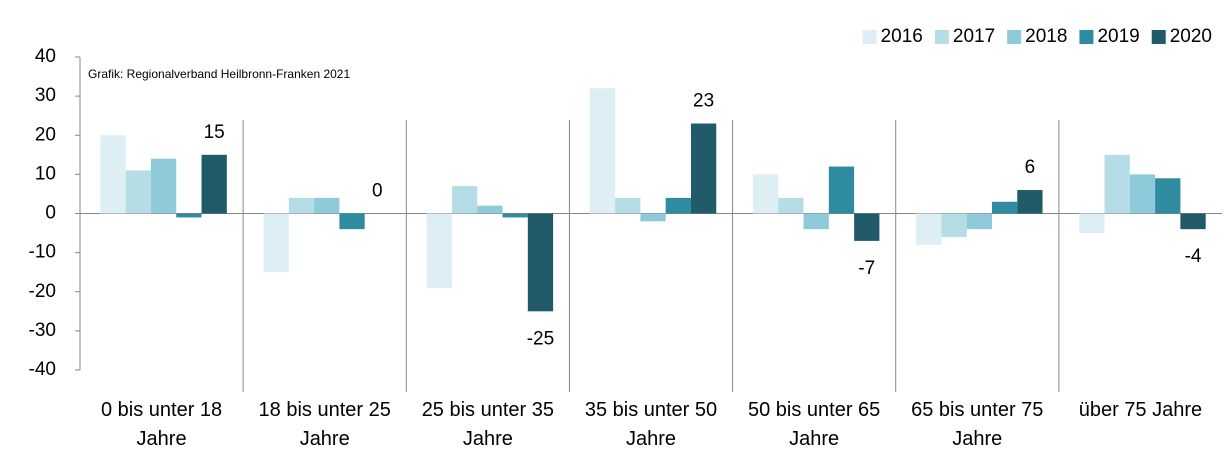 Image resolution: width=1225 pixels, height=450 pixels. What do you see at coordinates (161, 424) in the screenshot?
I see `x-tick-label: 0 bis unter 18 Jahre` at bounding box center [161, 424].